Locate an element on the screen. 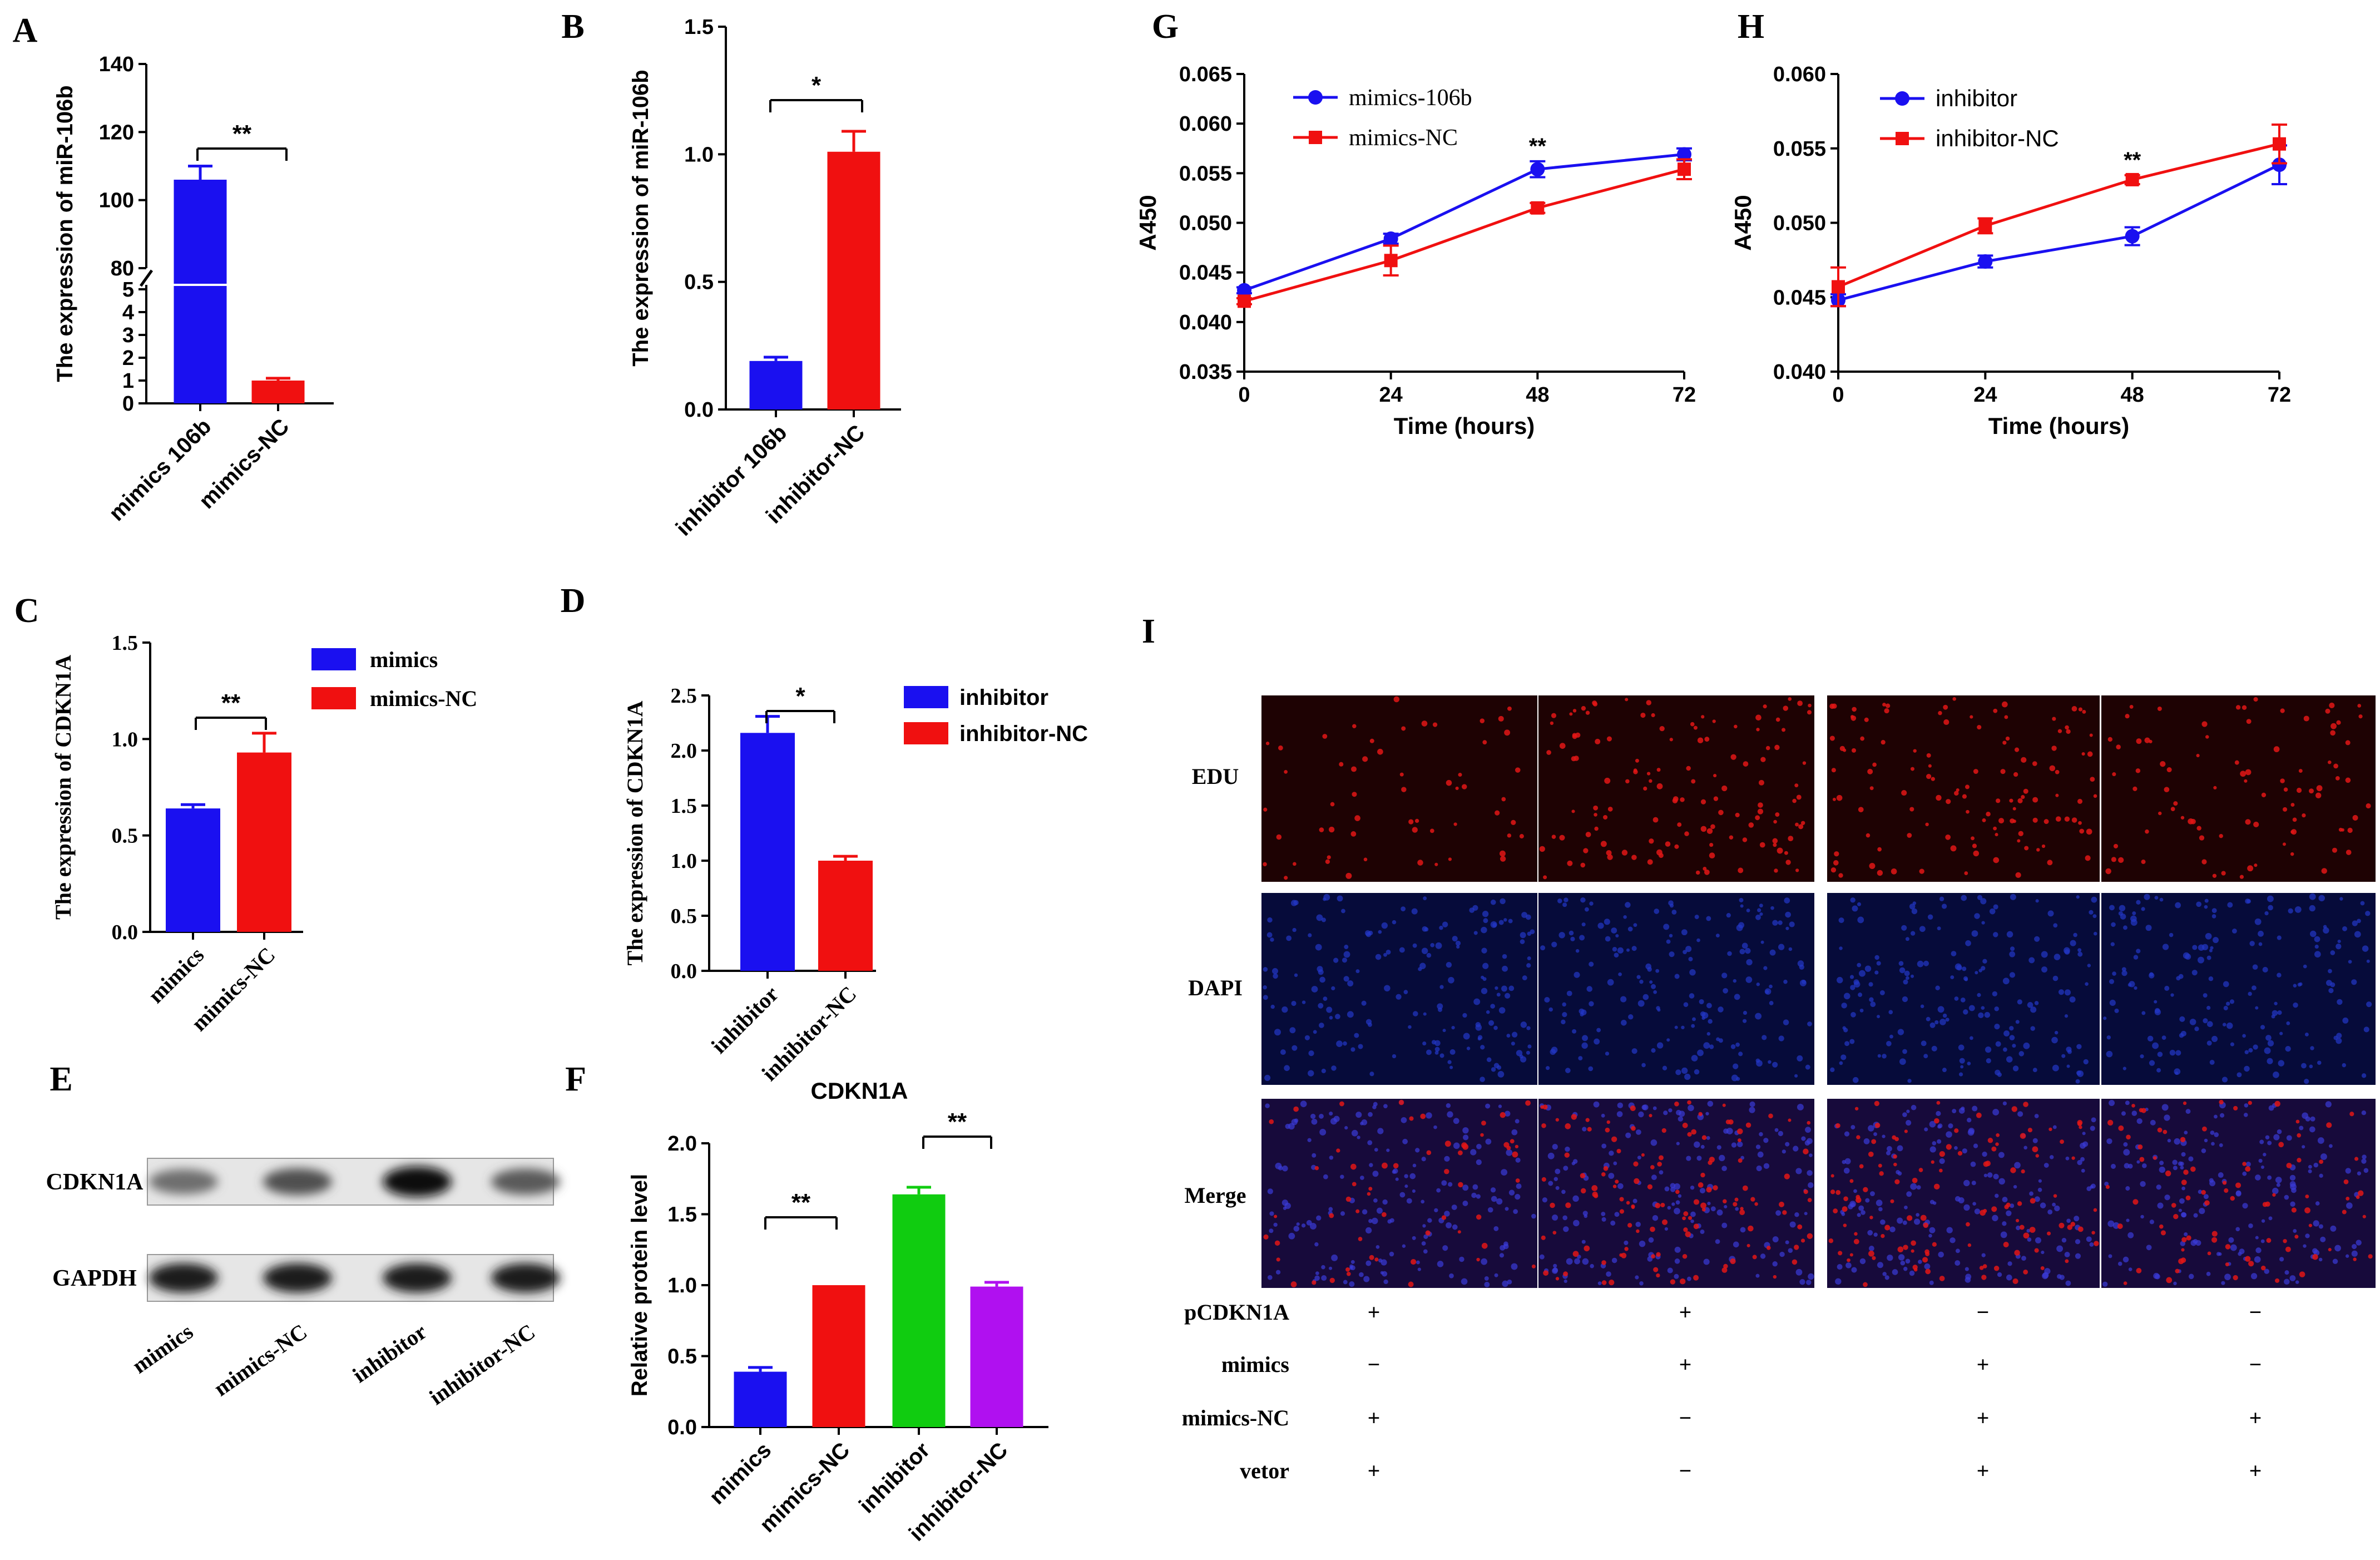 This screenshot has height=1560, width=2380. image-row-label: Merge is located at coordinates (1215, 1195).